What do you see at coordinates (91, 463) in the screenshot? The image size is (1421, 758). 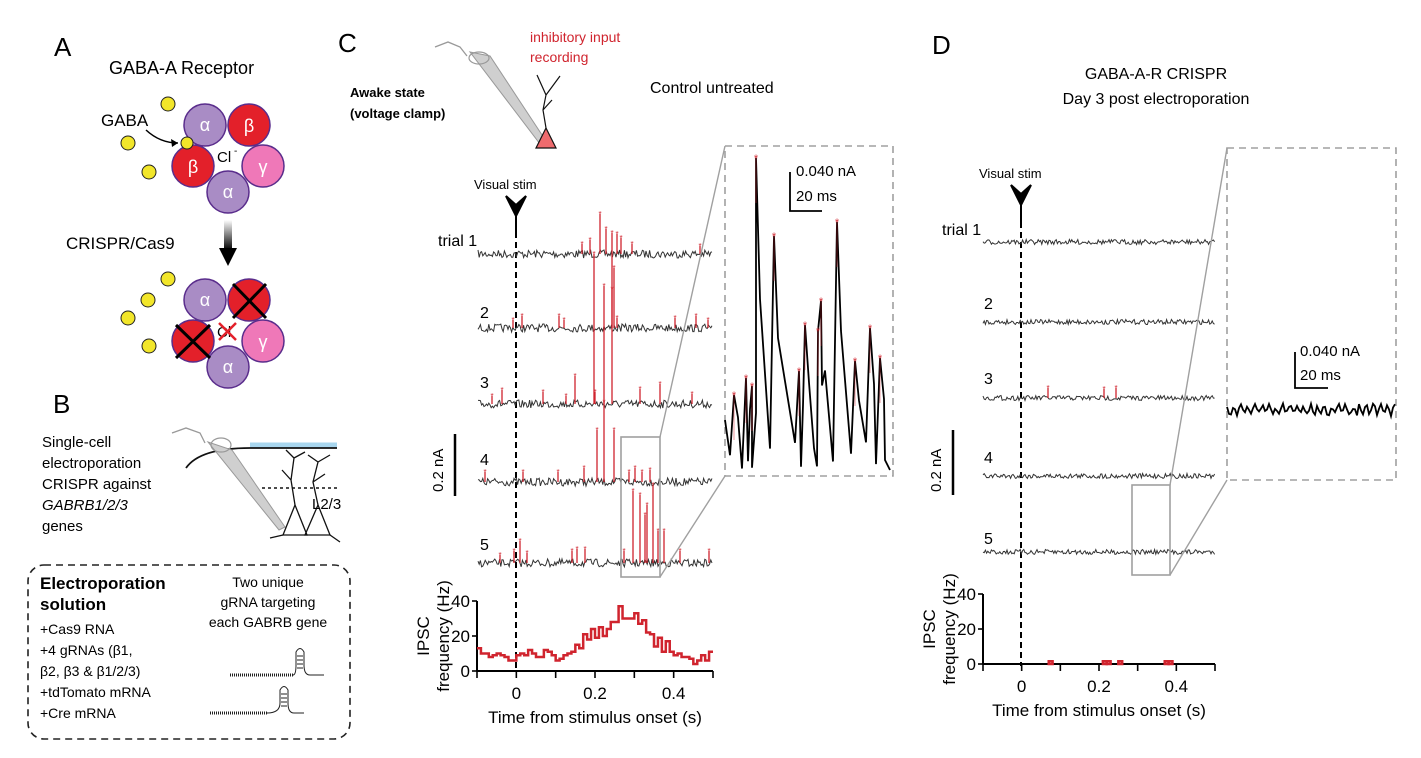 I see `description-line: electroporation` at bounding box center [91, 463].